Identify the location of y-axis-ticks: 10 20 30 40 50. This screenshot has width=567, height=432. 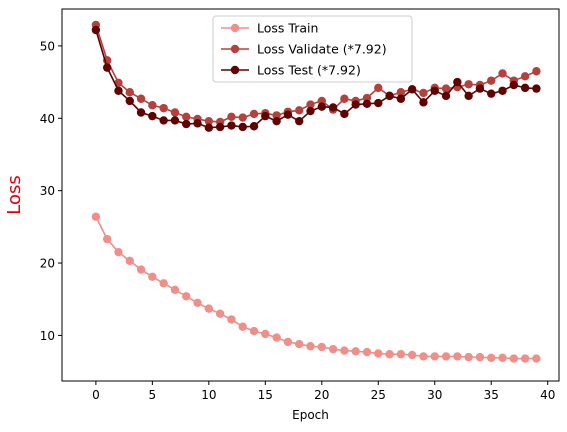
(51, 191).